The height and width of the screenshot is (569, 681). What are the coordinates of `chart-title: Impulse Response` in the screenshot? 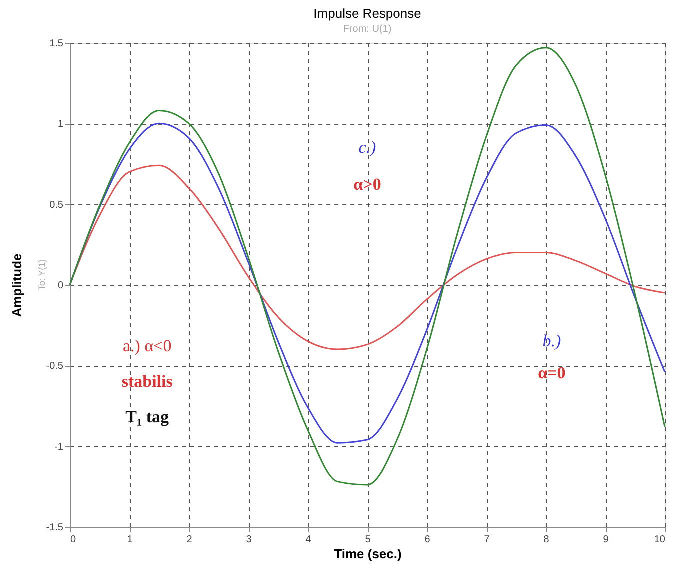 It's located at (368, 13).